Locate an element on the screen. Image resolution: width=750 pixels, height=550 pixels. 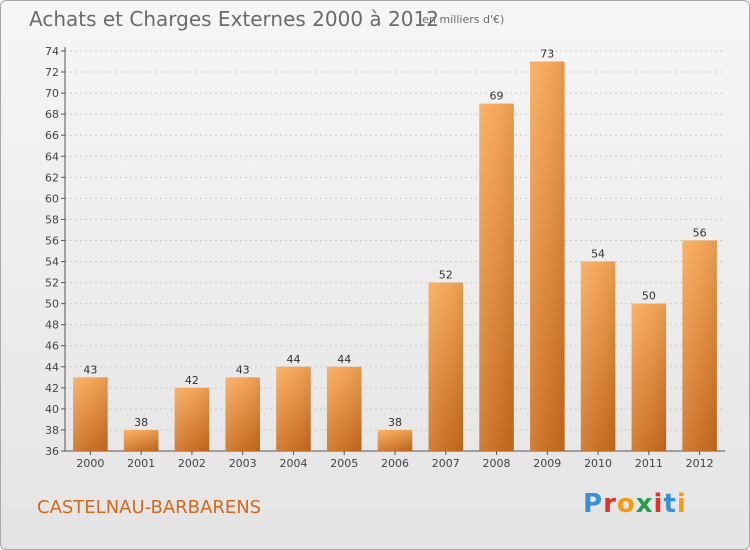
x-tick-label: 2011 is located at coordinates (649, 463).